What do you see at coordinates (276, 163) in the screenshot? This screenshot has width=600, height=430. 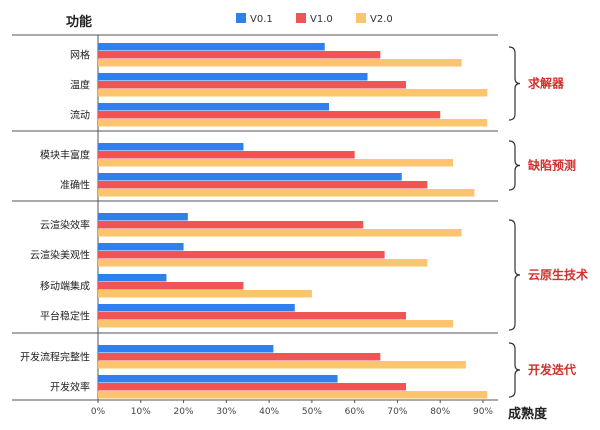 I see `bar-V2.0-4` at bounding box center [276, 163].